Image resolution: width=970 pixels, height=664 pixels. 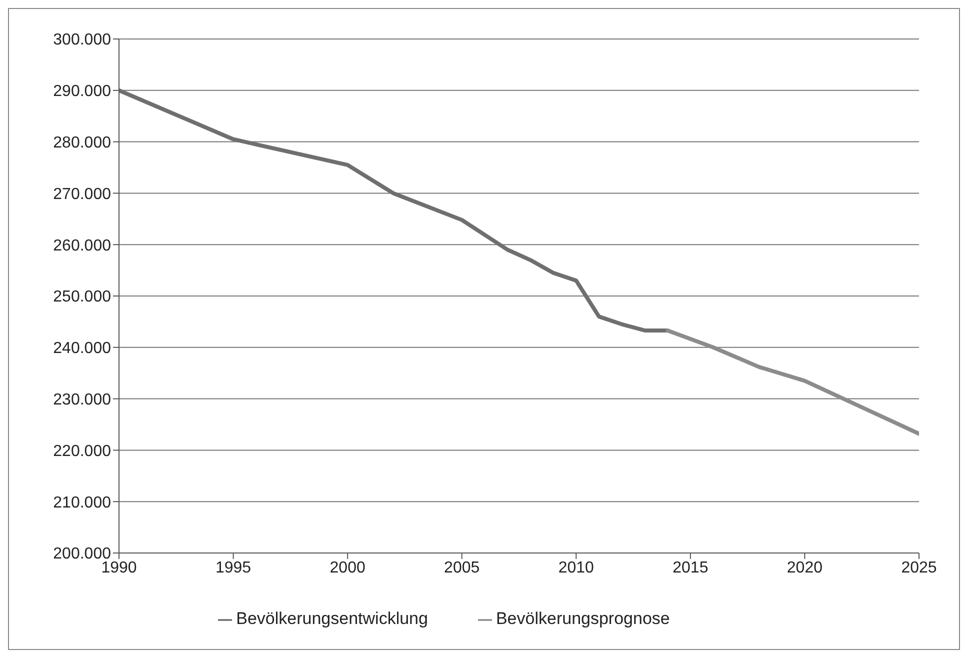 What do you see at coordinates (82, 194) in the screenshot?
I see `y-tick-label: 270.000` at bounding box center [82, 194].